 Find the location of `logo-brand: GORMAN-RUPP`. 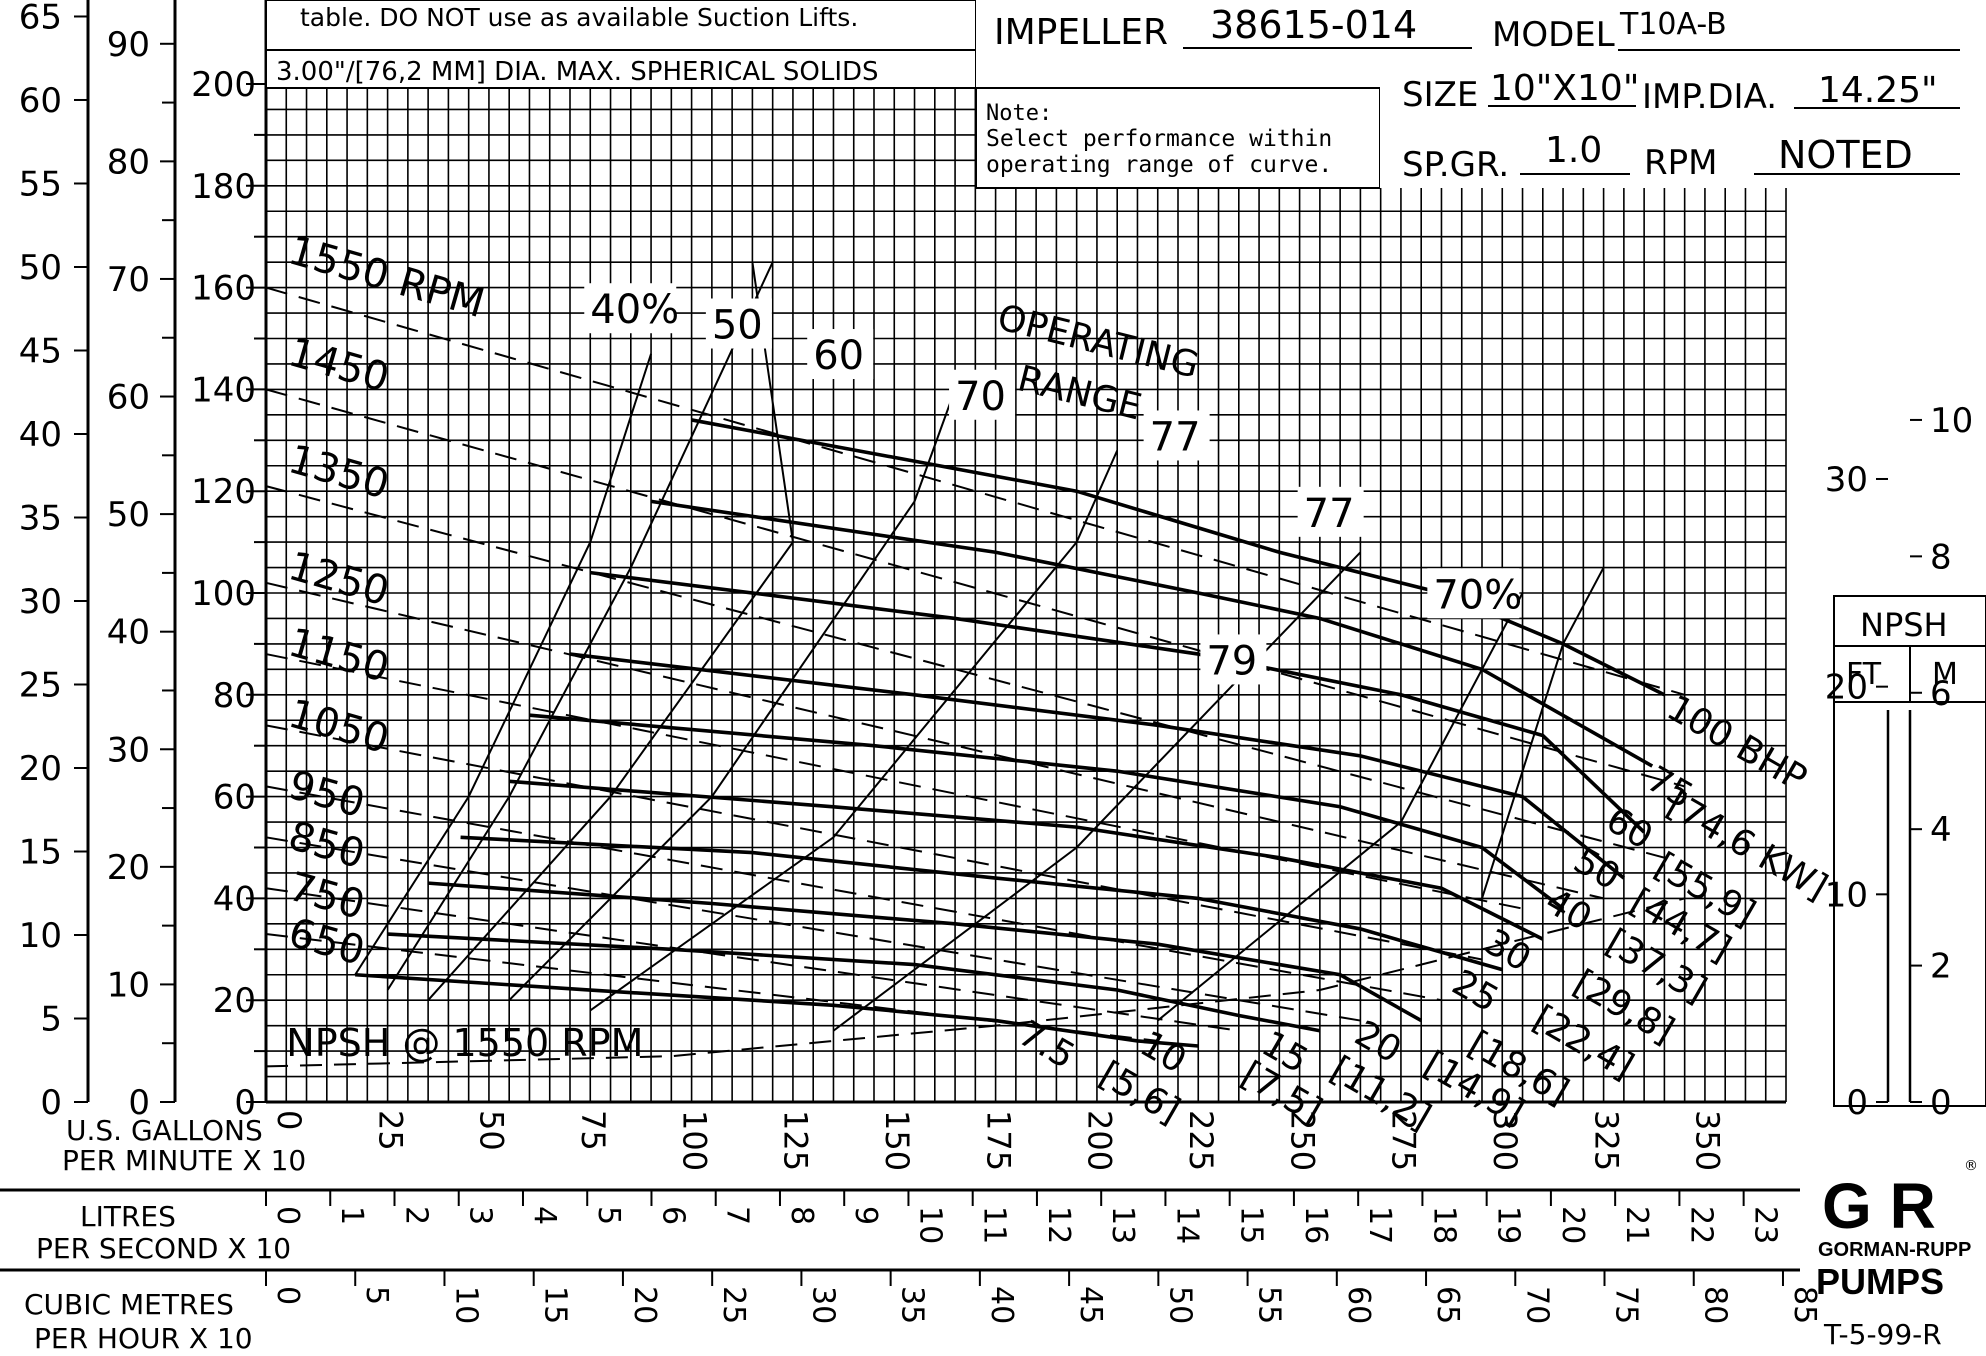

logo-brand: GORMAN-RUPP is located at coordinates (1894, 1250).